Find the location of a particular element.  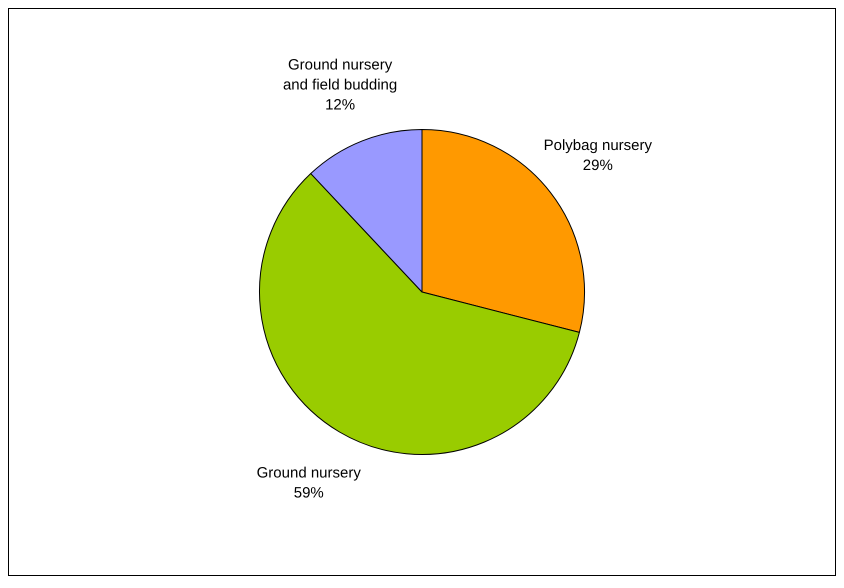

slice-label: Ground nursery and field budding is located at coordinates (340, 75).